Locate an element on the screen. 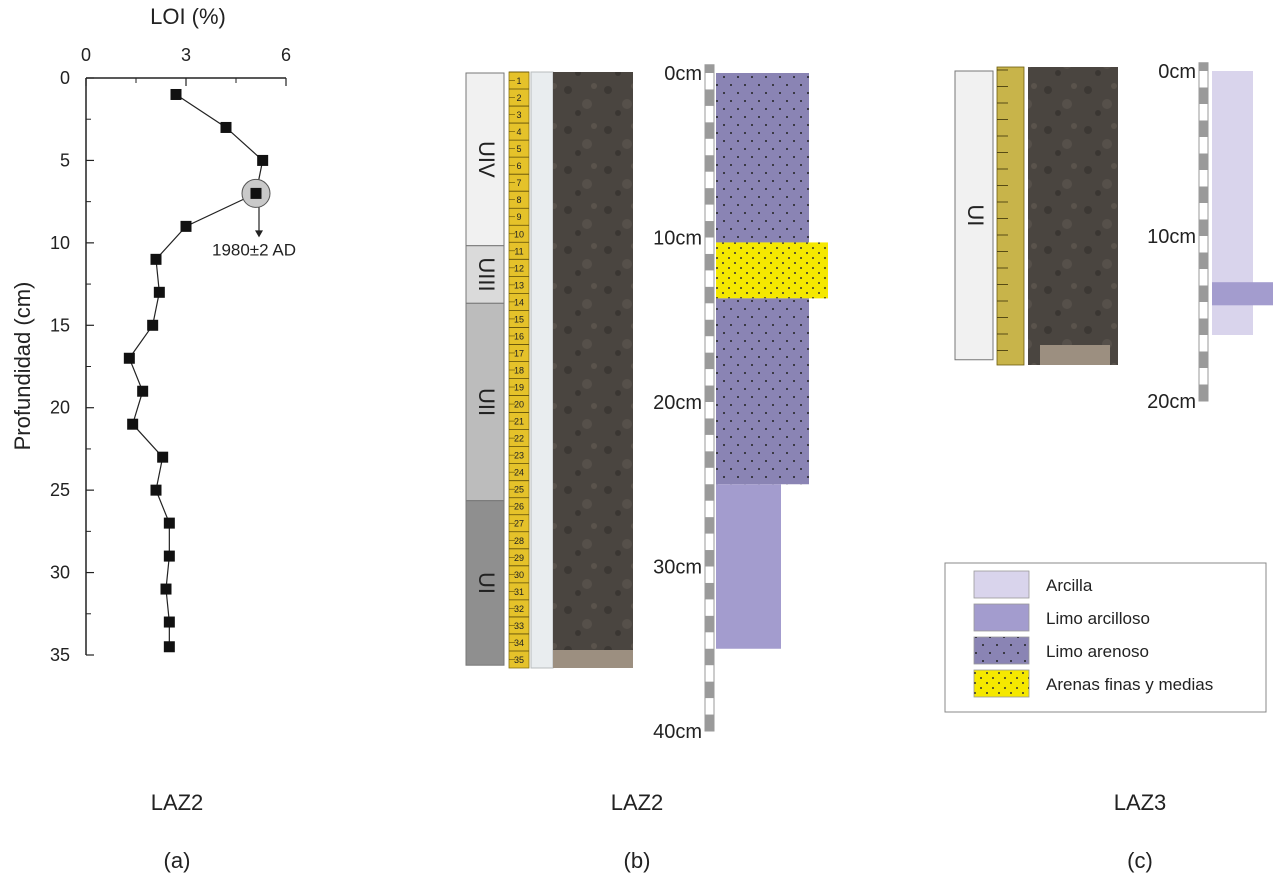 Image resolution: width=1273 pixels, height=880 pixels. ruler-number: 3 is located at coordinates (518, 115).